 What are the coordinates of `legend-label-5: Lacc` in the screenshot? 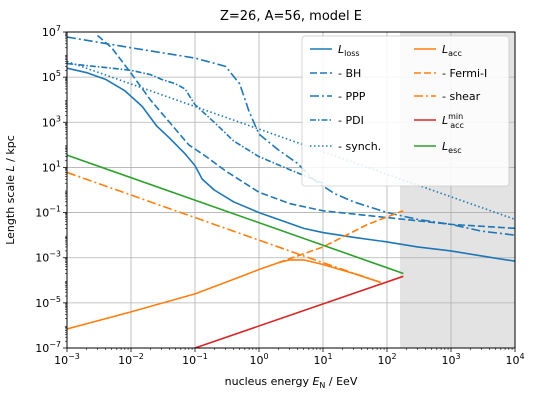 It's located at (452, 50).